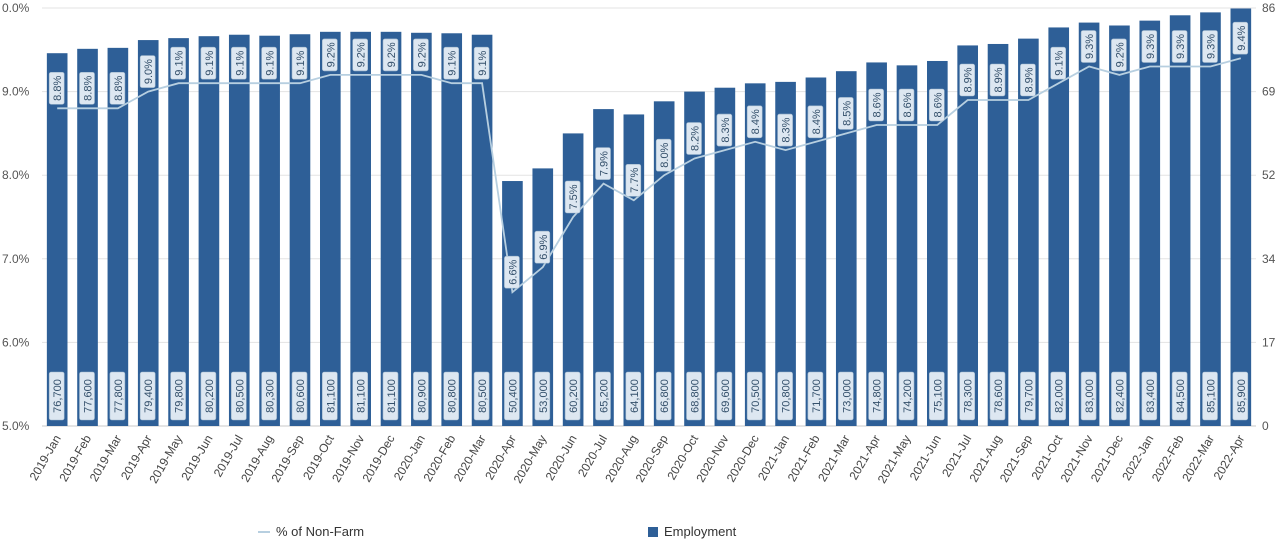 This screenshot has width=1276, height=548. I want to click on bar-value-label: 83,400, so click(1149, 396).